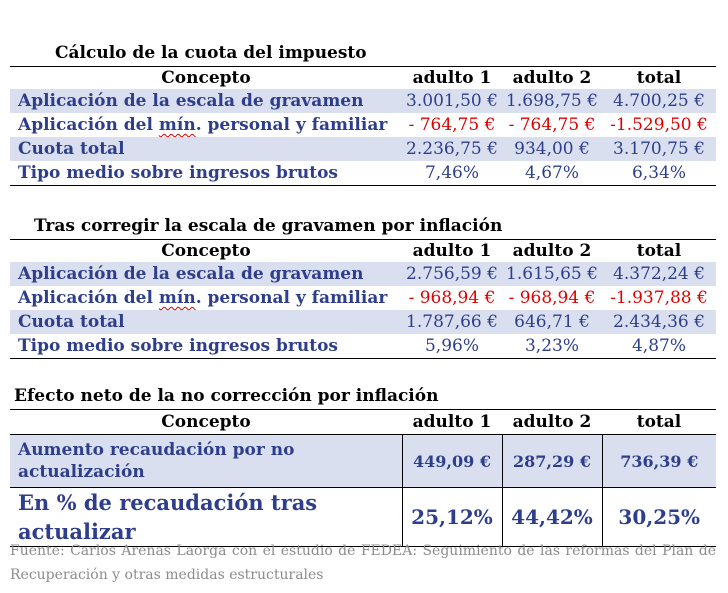 The height and width of the screenshot is (593, 728). I want to click on value-total: -1.937,88 €, so click(659, 298).